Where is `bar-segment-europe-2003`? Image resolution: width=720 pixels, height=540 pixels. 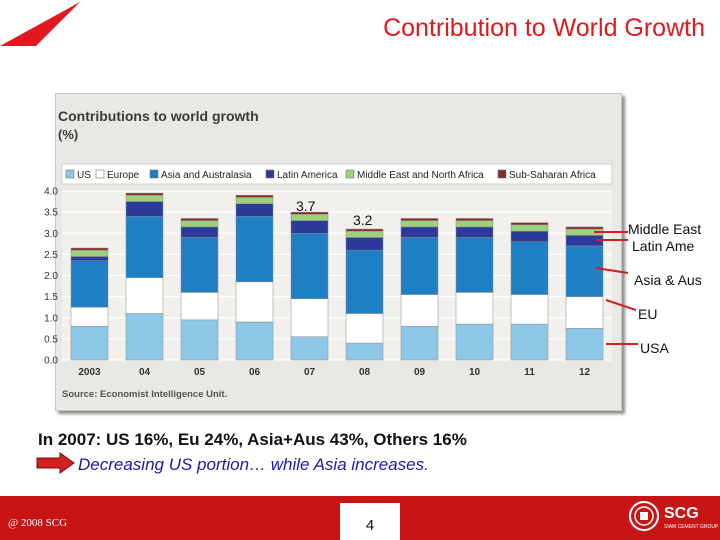 bar-segment-europe-2003 is located at coordinates (89, 316).